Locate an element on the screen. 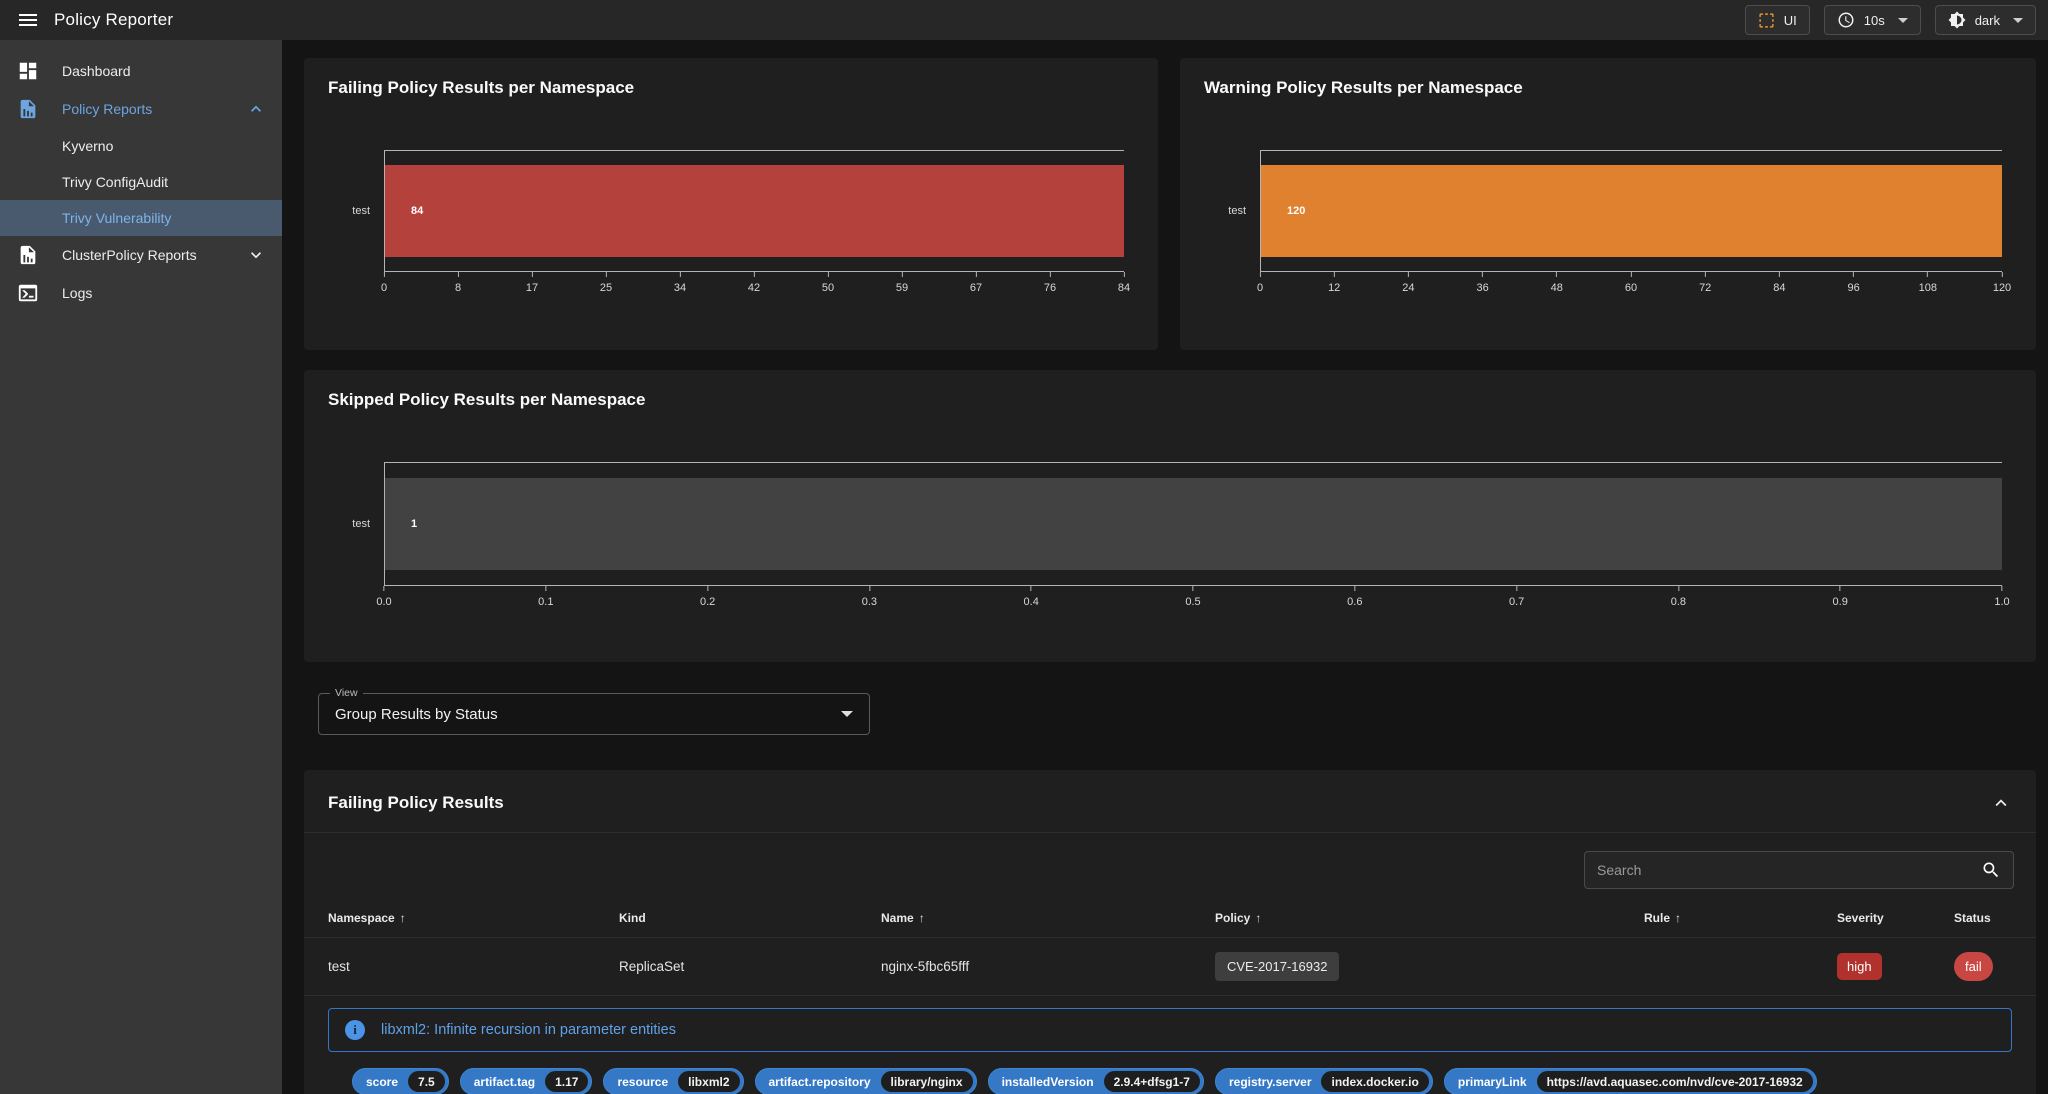  topbar-controls: UI 10s dark is located at coordinates (1890, 20).